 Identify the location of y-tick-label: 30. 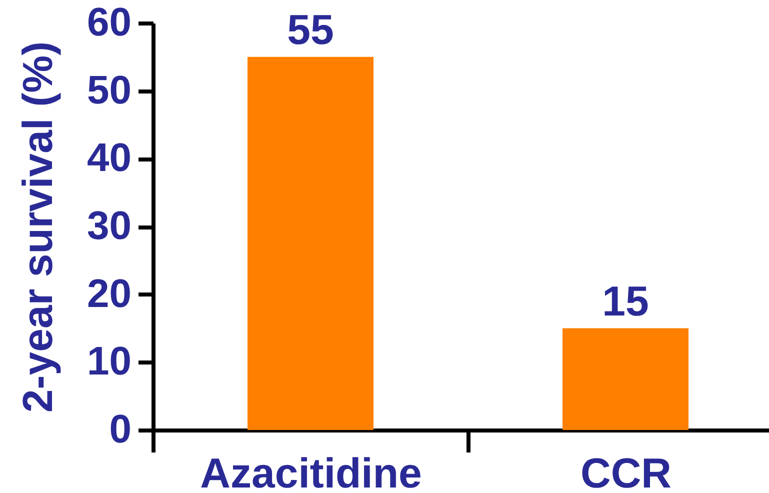
(109, 226).